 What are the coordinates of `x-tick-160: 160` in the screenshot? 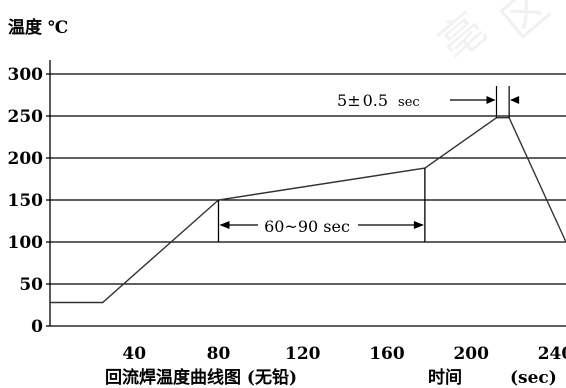 It's located at (387, 354).